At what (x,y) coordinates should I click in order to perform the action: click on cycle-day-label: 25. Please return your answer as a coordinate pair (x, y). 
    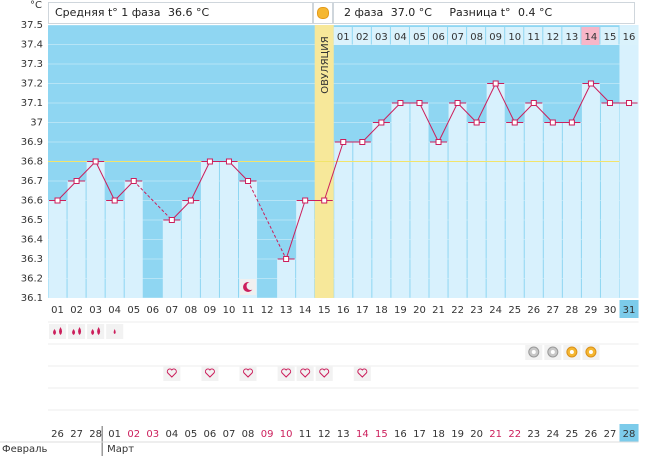
    Looking at the image, I should click on (514, 310).